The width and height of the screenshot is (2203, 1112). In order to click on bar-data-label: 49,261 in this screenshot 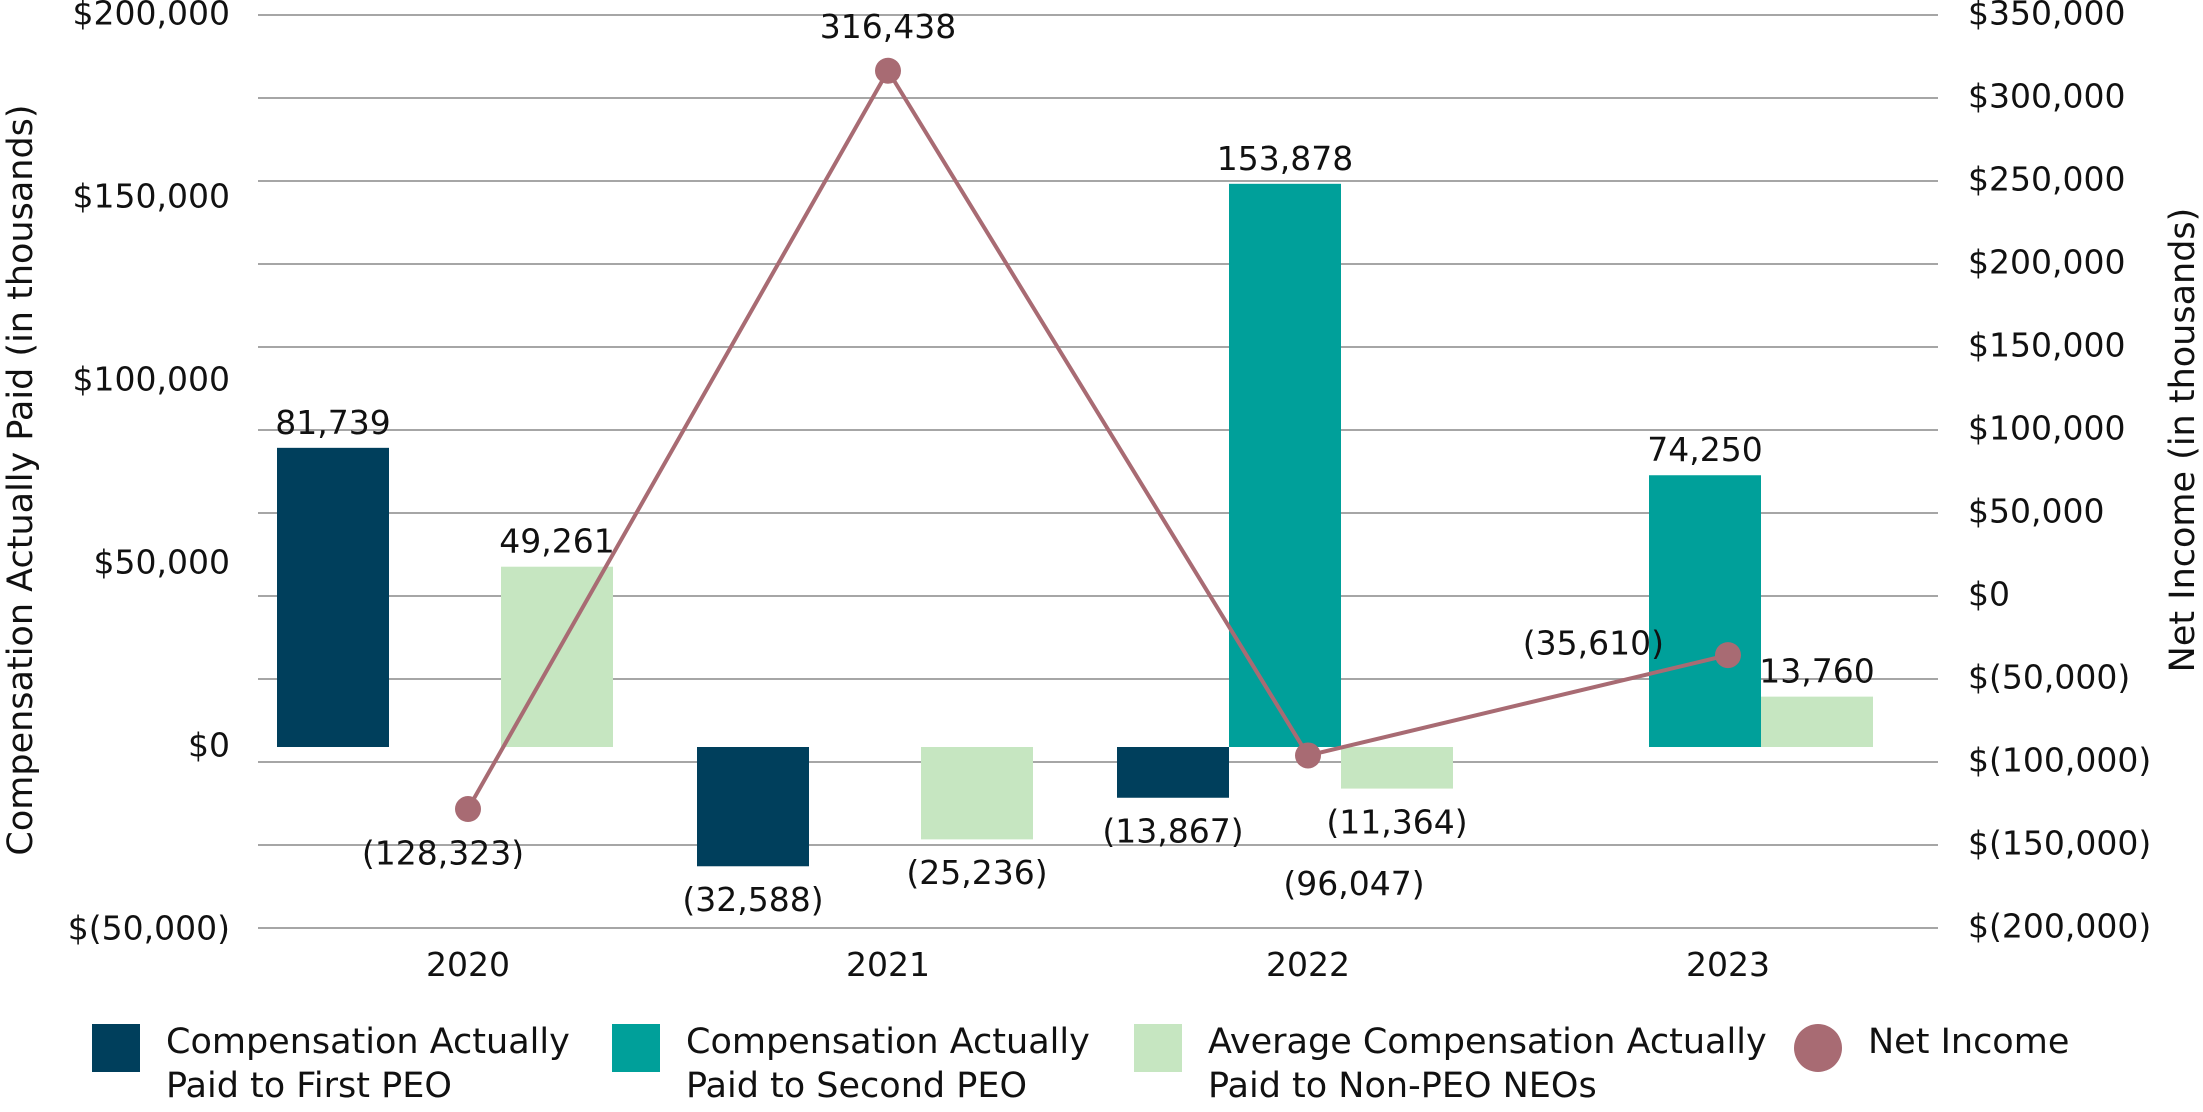, I will do `click(556, 541)`.